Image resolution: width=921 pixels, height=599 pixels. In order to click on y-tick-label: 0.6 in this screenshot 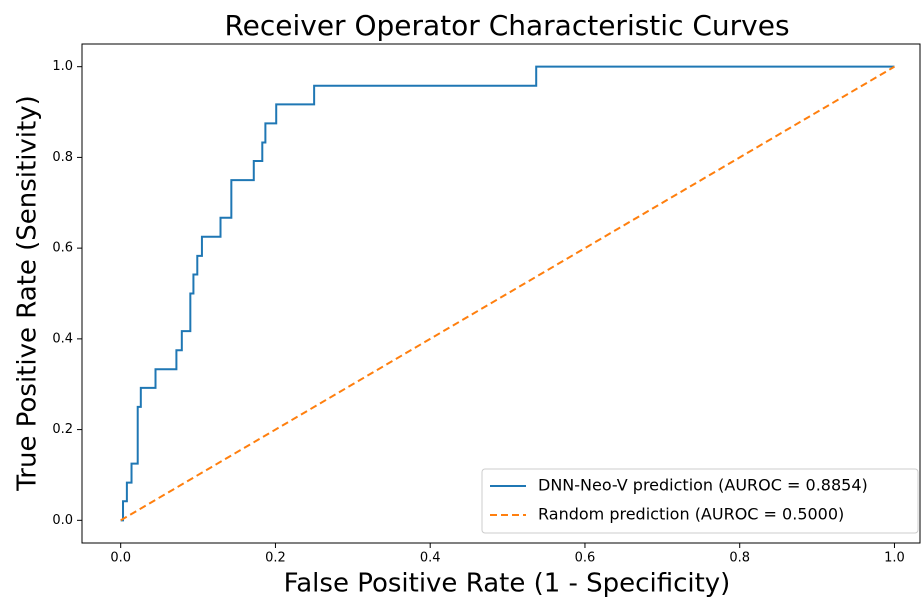, I will do `click(62, 248)`.